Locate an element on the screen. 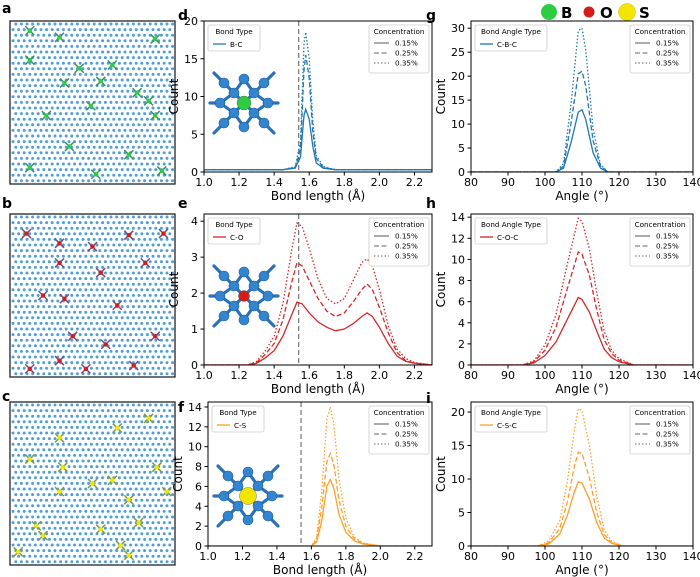 The image size is (700, 577). x-tick-label: 2.2 is located at coordinates (415, 182).